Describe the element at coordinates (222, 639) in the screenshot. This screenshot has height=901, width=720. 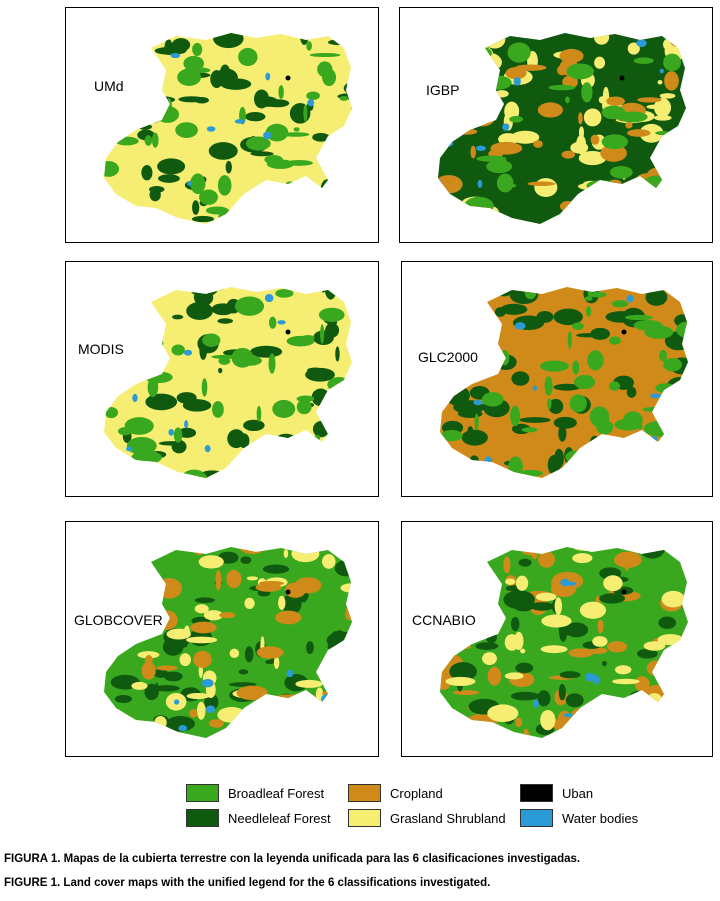
I see `map-panel-globcover: GLOBCOVER` at that location.